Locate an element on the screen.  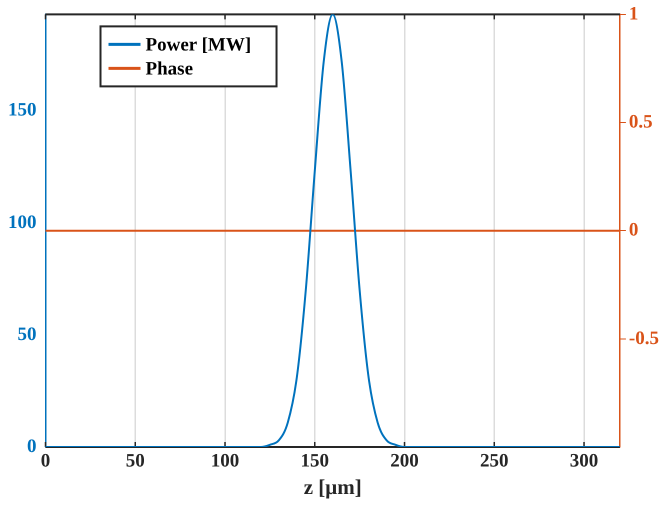
x-tick-label: 300 is located at coordinates (584, 461).